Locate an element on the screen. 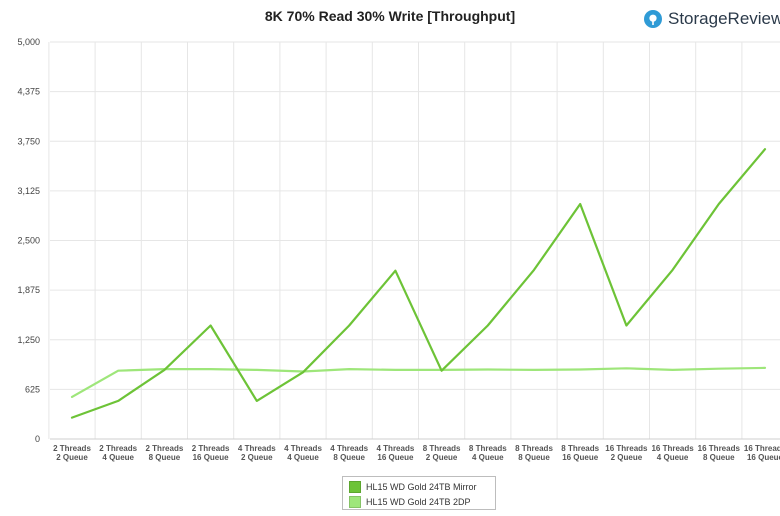 The height and width of the screenshot is (516, 780). y-axis-tick-labels: 0 625 1,250 1,875 2,500 3,125 3,750 4,375 5,000 is located at coordinates (28, 240).